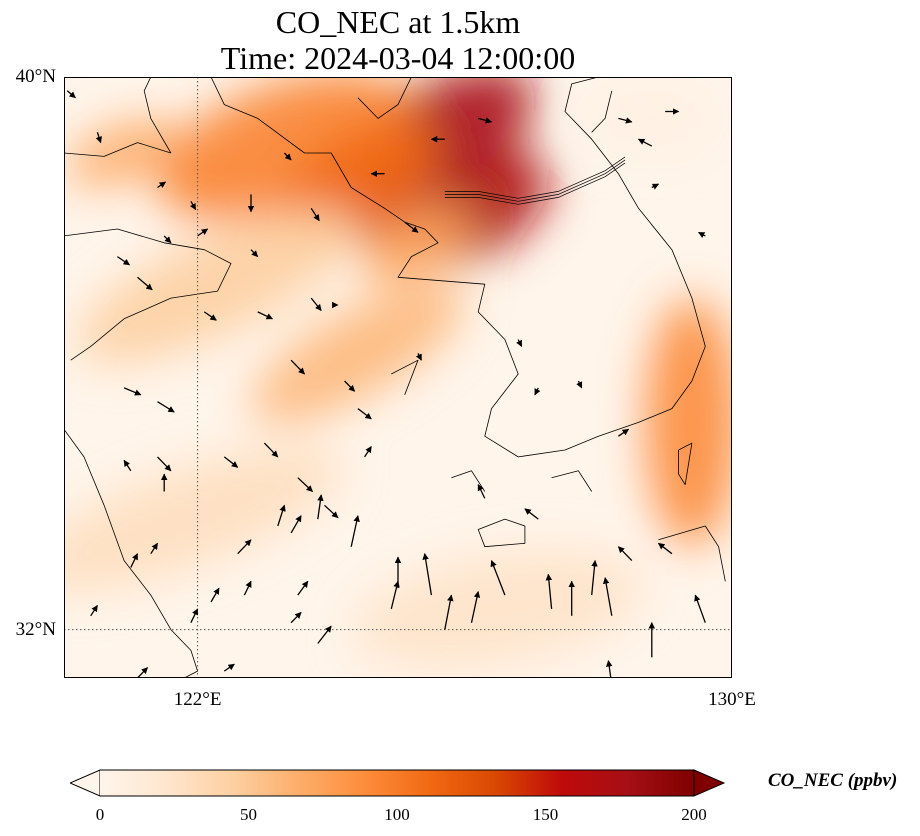 This screenshot has width=920, height=836. What do you see at coordinates (545, 814) in the screenshot?
I see `colorbar-tick-150: 150` at bounding box center [545, 814].